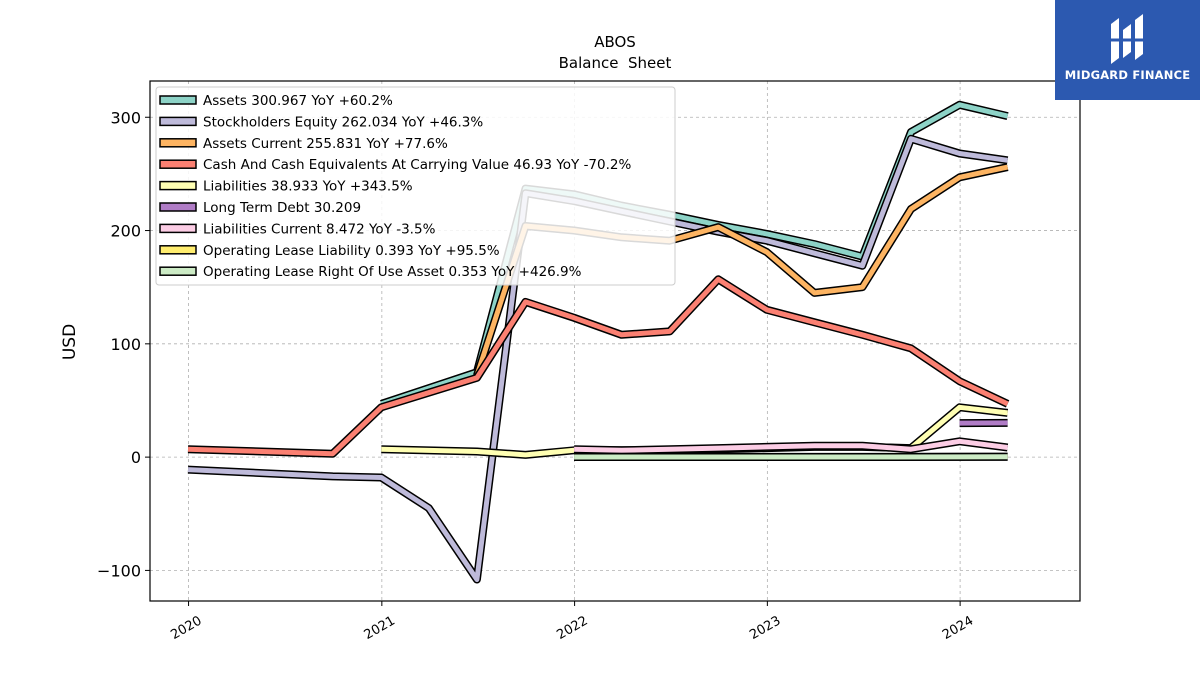  I want to click on chart-subtitle: Balance Sheet, so click(615, 63).